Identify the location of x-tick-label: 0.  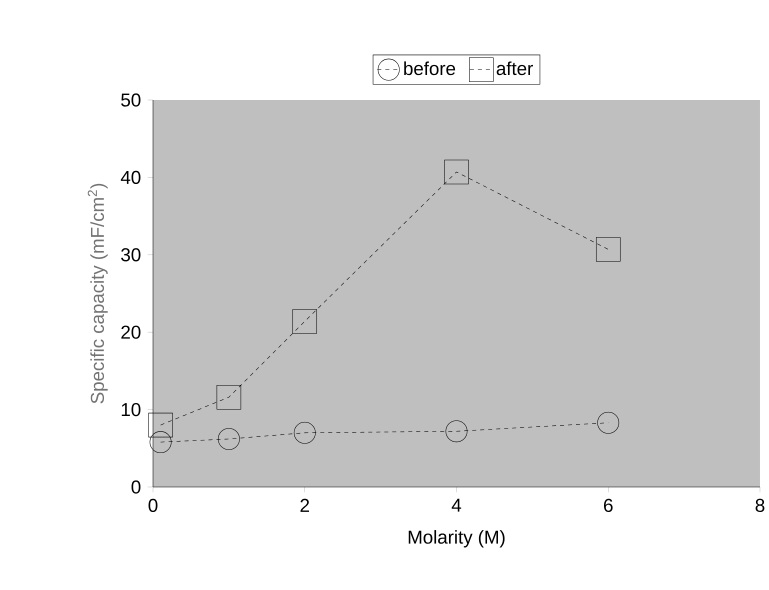
(153, 505).